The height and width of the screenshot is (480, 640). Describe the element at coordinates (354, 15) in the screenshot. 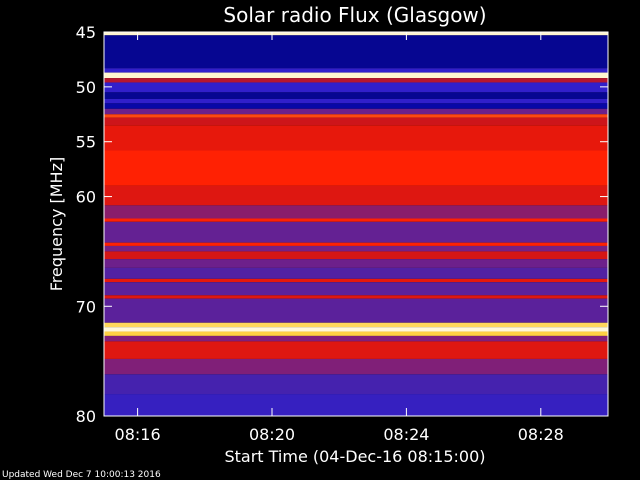

I see `chart-title: Solar radio Flux (Glasgow)` at that location.